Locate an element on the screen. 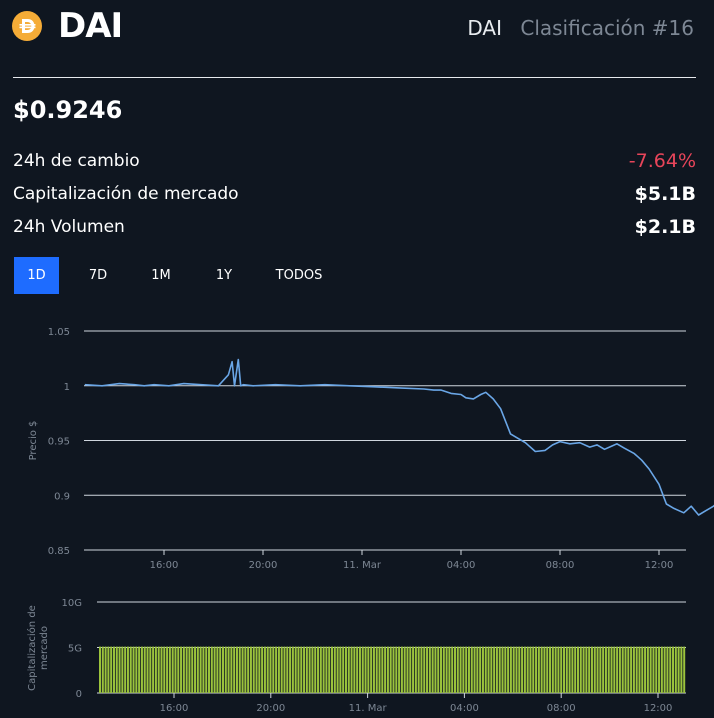  cap-x-tick-label: 08:00 is located at coordinates (561, 708).